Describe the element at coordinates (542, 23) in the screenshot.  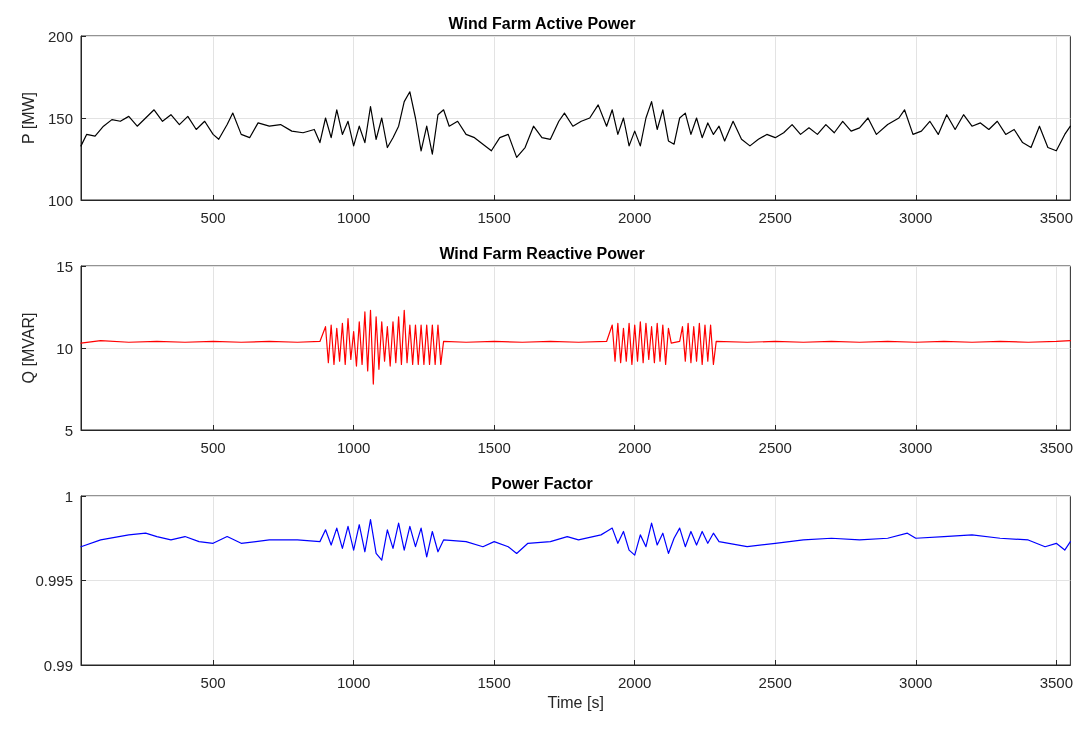
I see `chart-title: Wind Farm Active Power` at that location.